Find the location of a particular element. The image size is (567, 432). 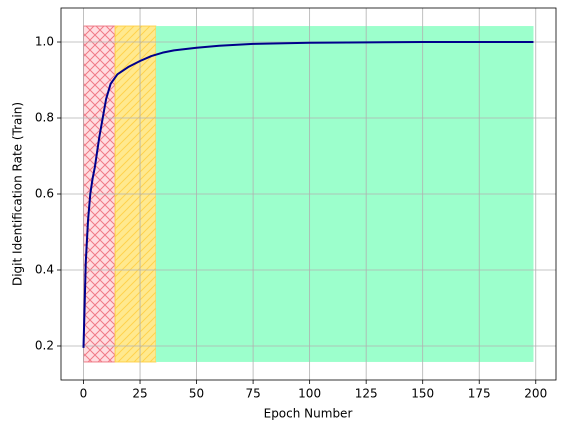

y-tick-label: 0.2 is located at coordinates (44, 345).